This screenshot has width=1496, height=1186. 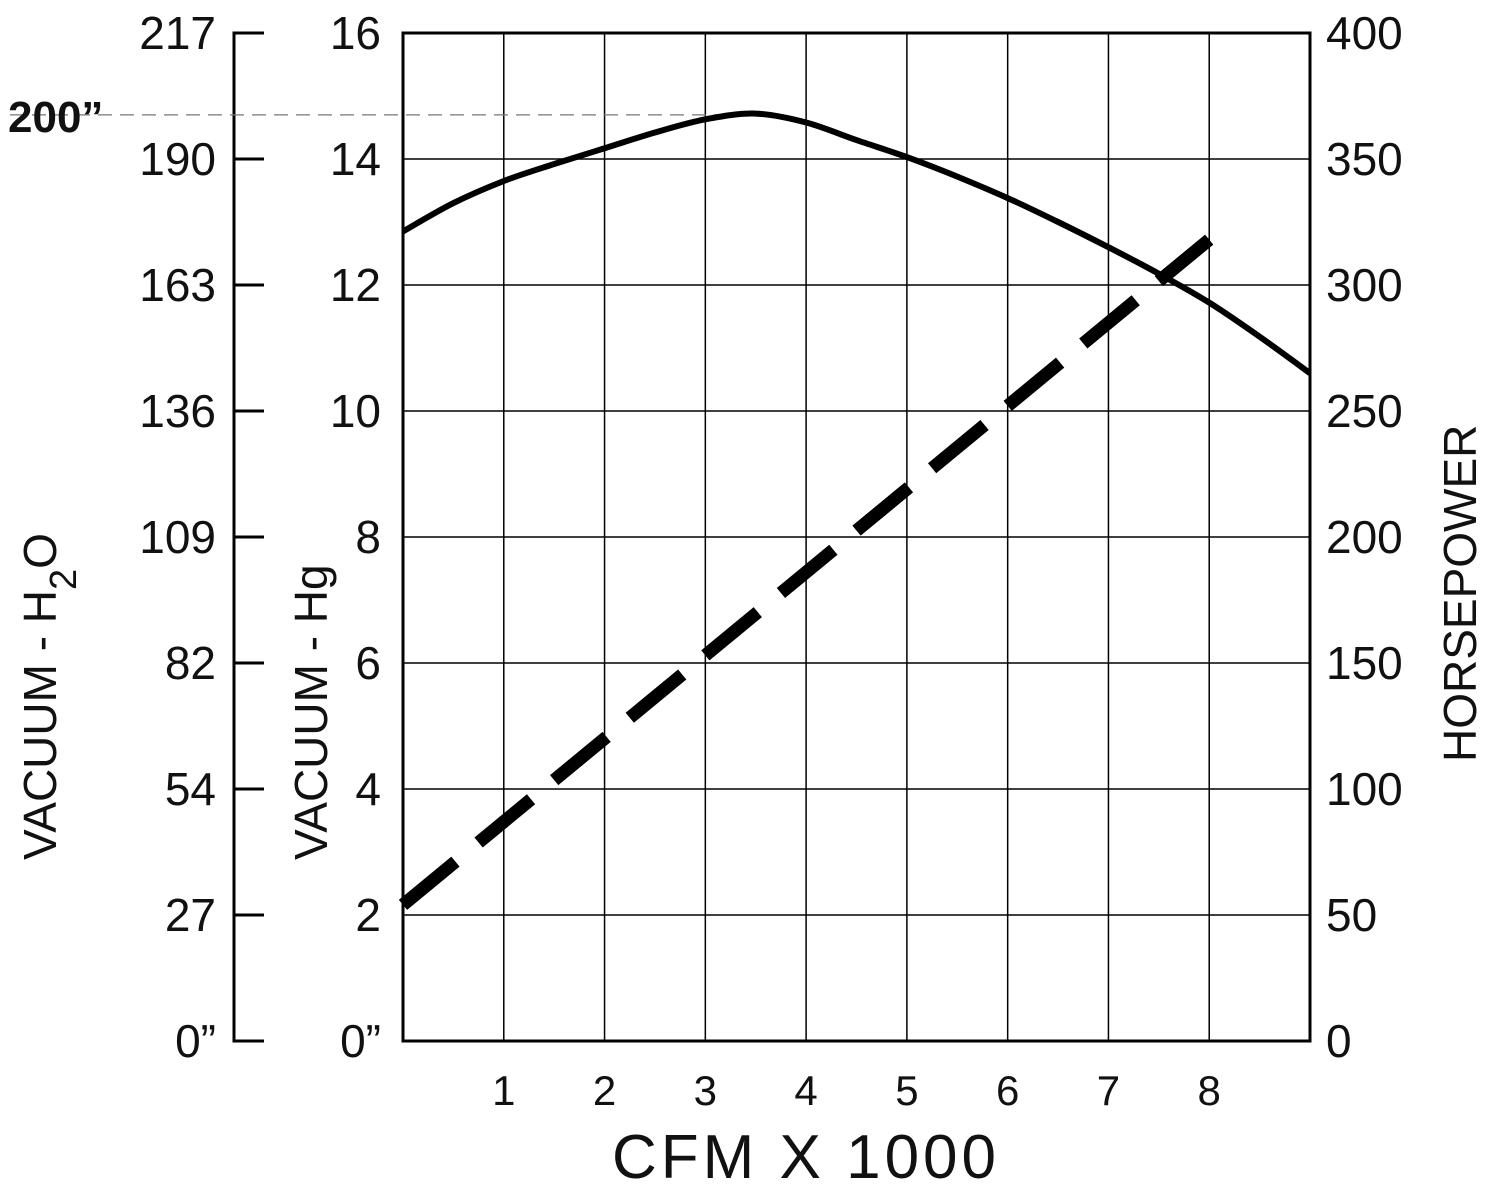 What do you see at coordinates (1364, 663) in the screenshot?
I see `hp-tick-label: 150` at bounding box center [1364, 663].